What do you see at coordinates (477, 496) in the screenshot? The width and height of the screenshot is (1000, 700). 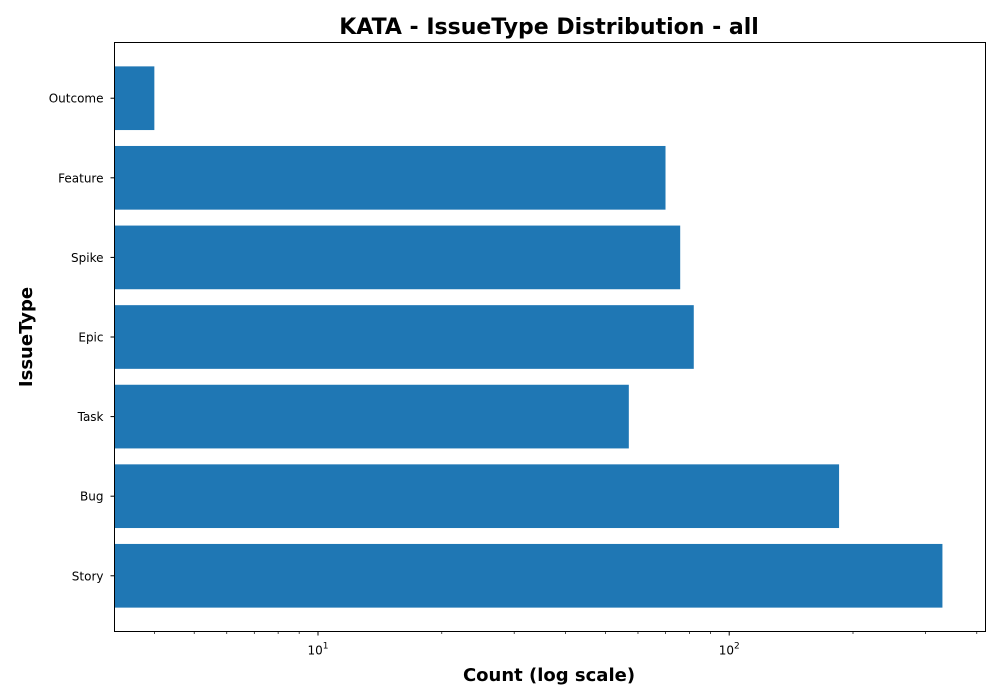 I see `bar-bug` at bounding box center [477, 496].